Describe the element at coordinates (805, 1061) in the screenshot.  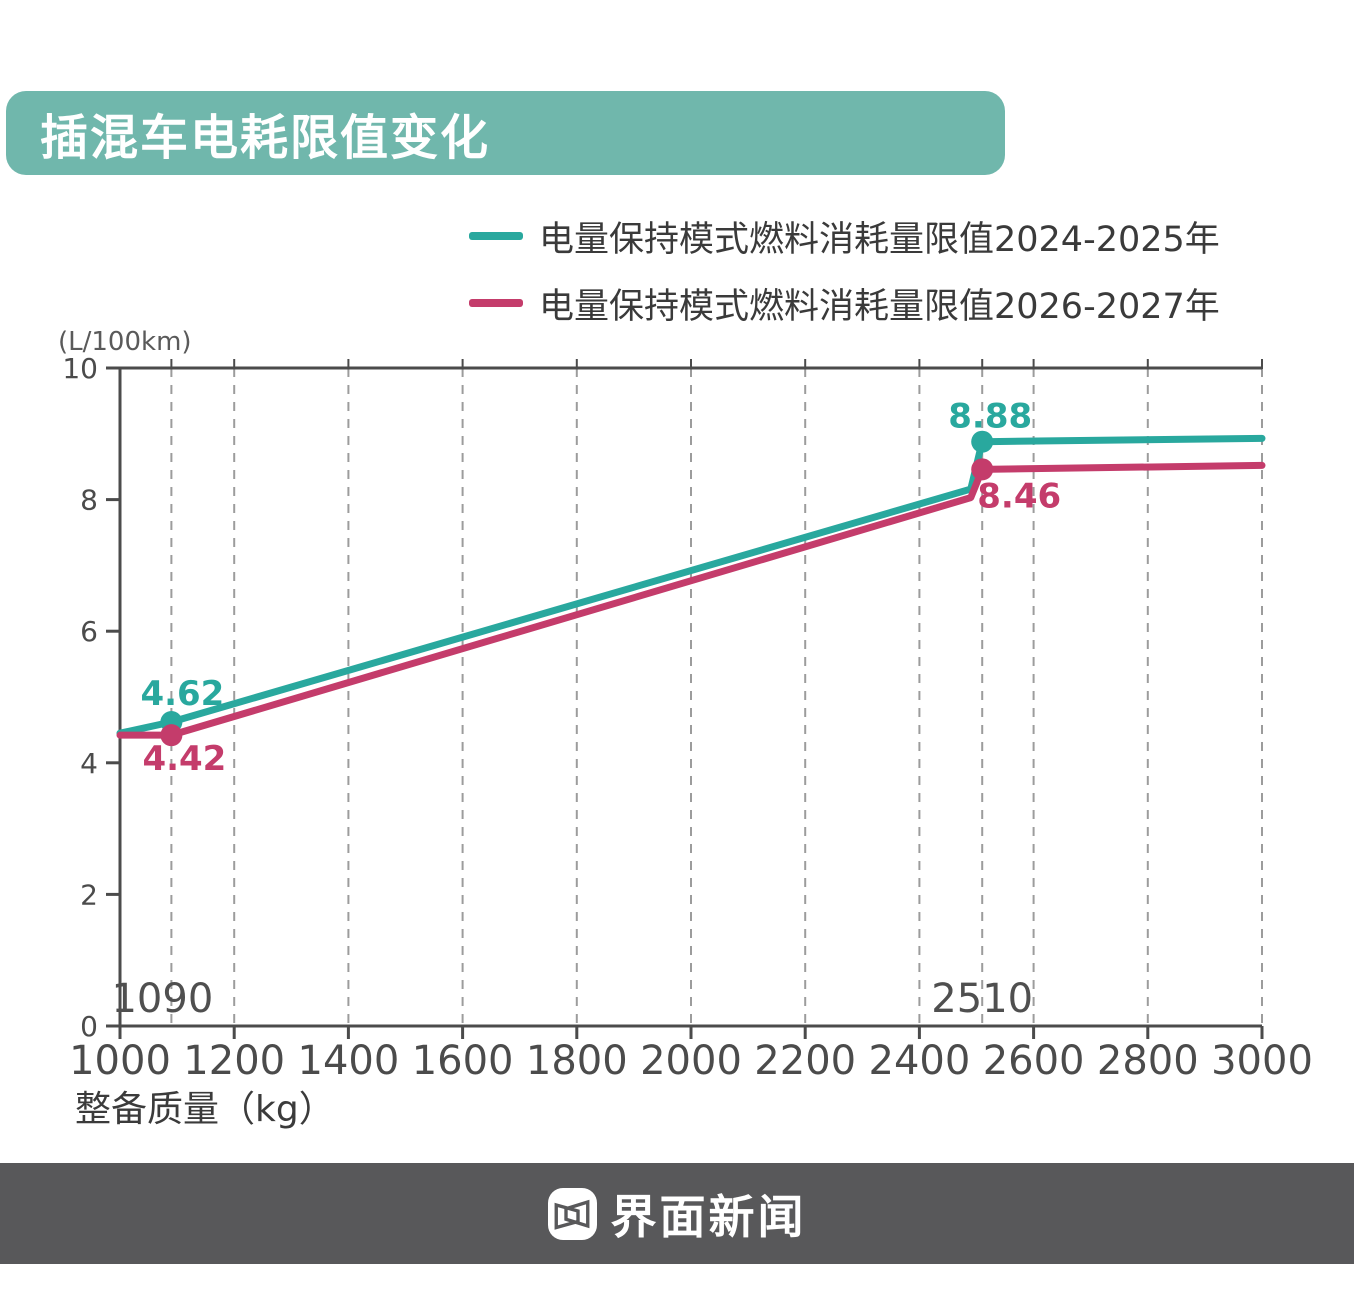
I see `x-tick-label: 2200` at that location.